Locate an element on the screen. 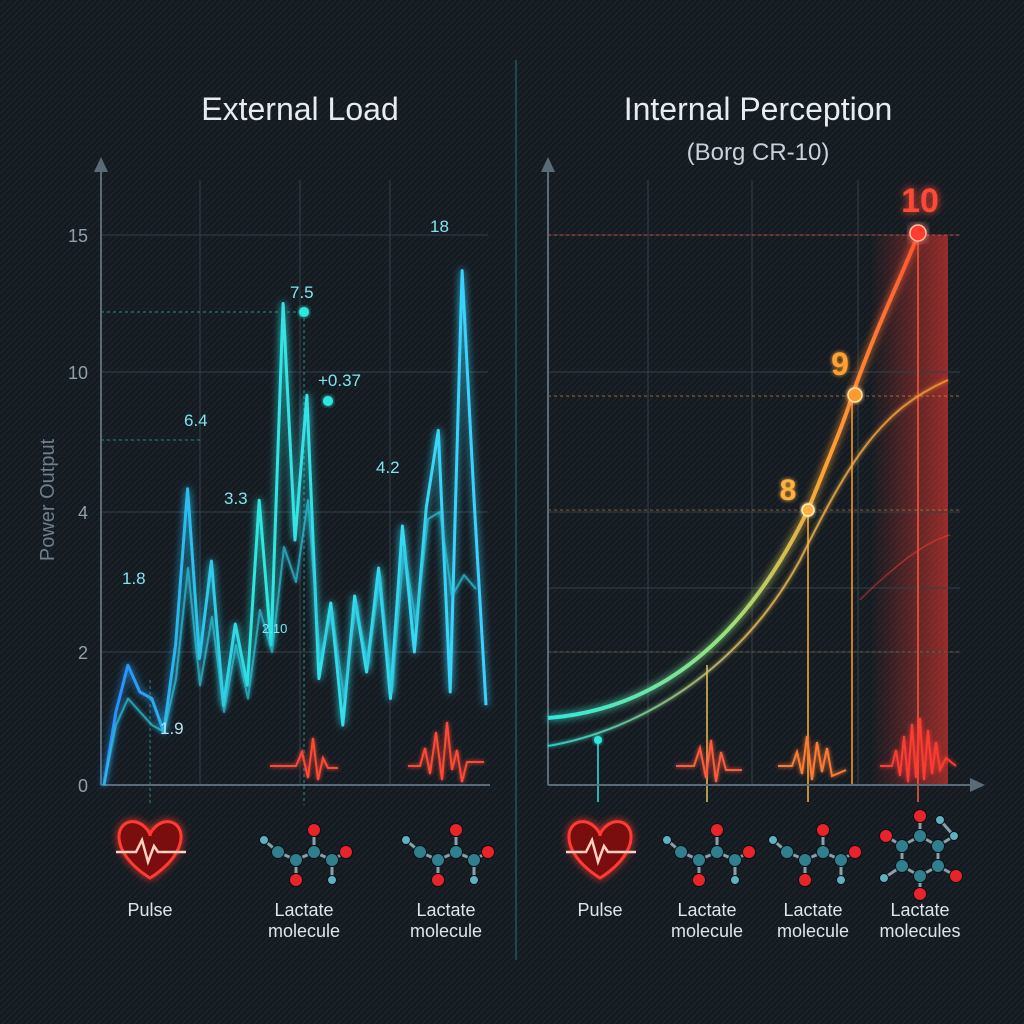 Image resolution: width=1024 pixels, height=1024 pixels. right-panel-title: Internal Perception is located at coordinates (758, 109).